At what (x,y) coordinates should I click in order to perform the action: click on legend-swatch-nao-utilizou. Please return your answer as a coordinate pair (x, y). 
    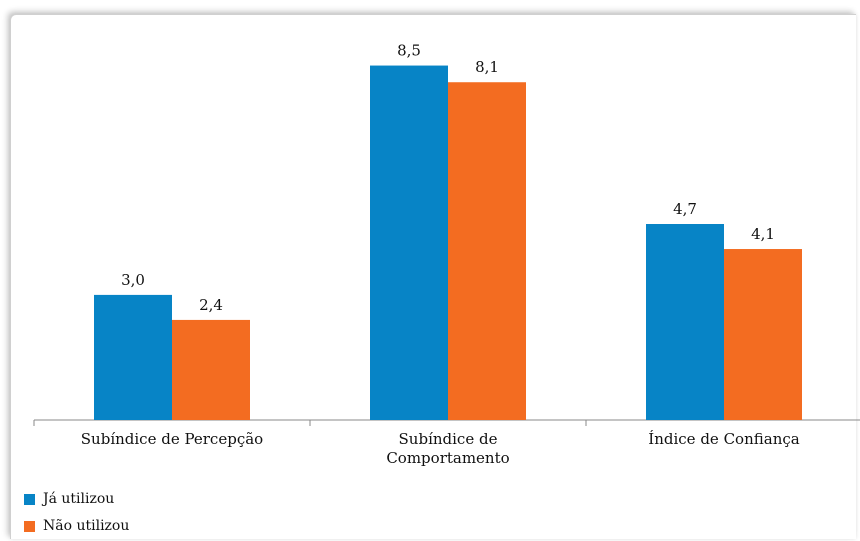
    Looking at the image, I should click on (29, 526).